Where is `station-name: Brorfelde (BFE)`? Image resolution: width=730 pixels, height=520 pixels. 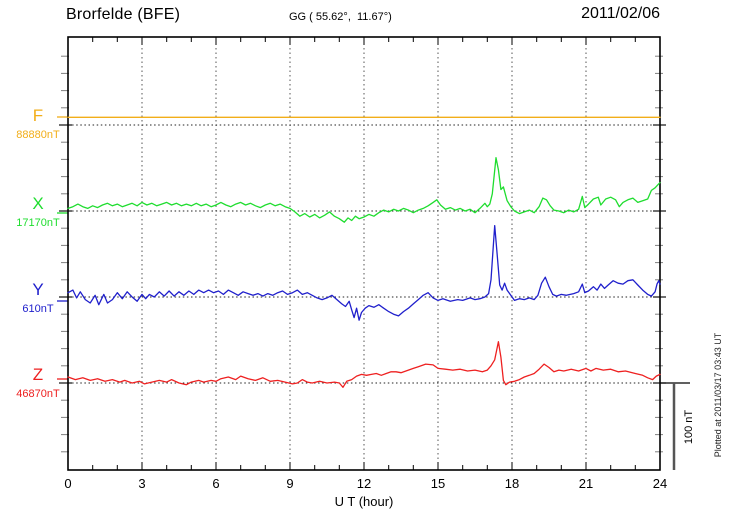 station-name: Brorfelde (BFE) is located at coordinates (123, 14).